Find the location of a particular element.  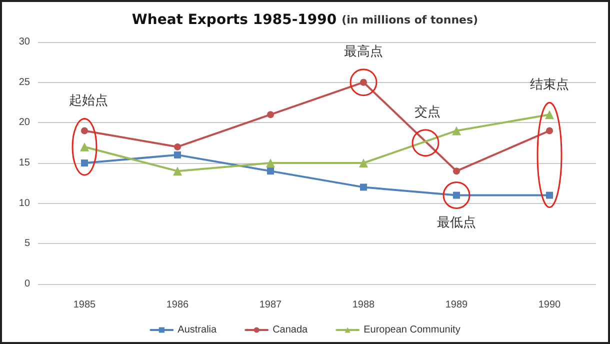

chart-subtitle: (in millions of tonnes) is located at coordinates (410, 20).